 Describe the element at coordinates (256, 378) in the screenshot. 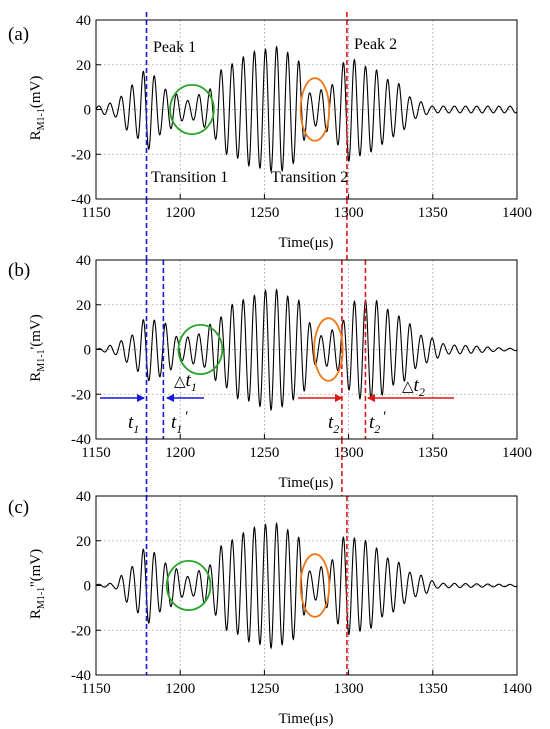

I see `panel-b-overlays` at that location.